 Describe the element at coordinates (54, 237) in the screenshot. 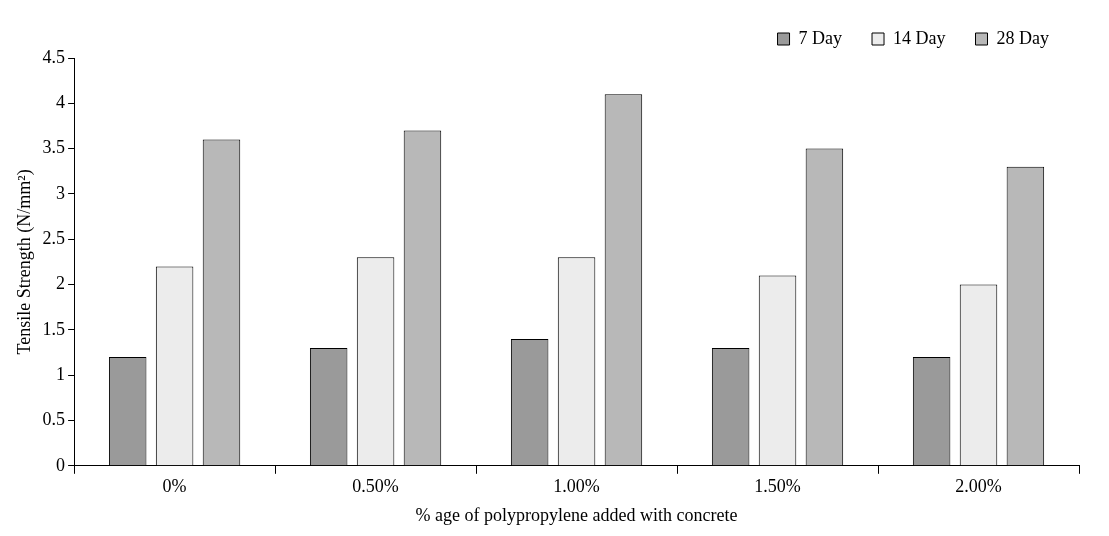

I see `y-tick-label: 2.5` at that location.